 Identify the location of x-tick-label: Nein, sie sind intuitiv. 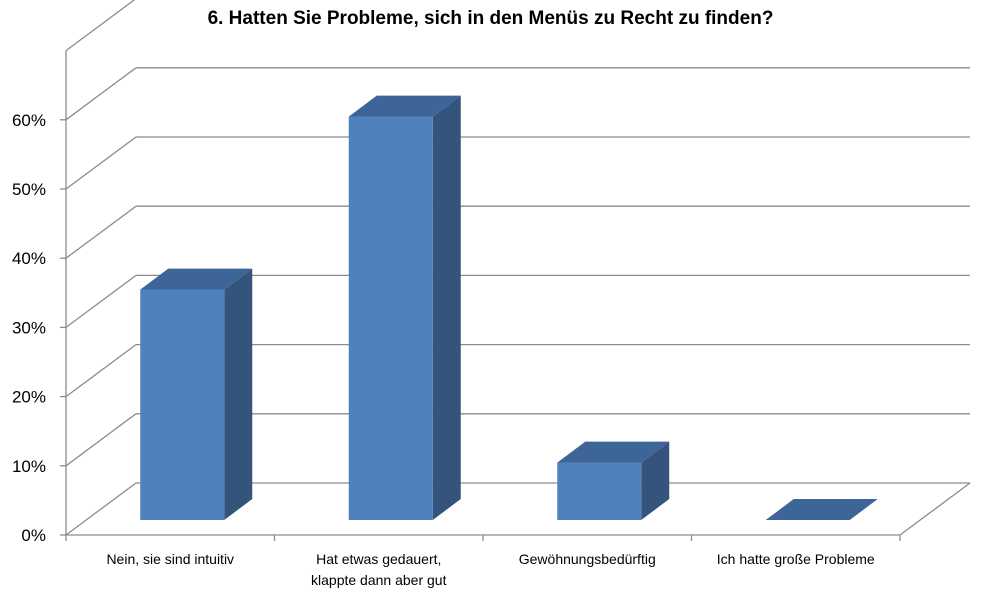
(170, 559).